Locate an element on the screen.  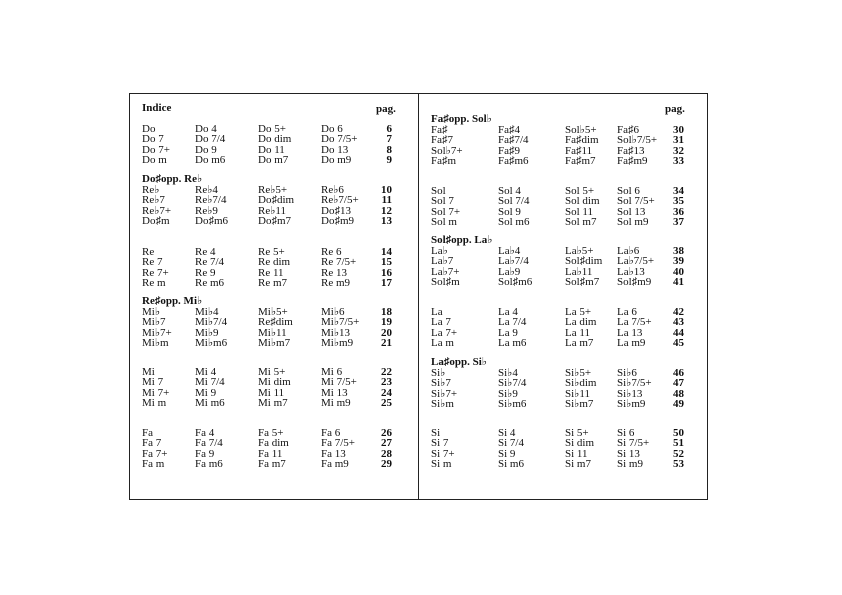
chord-name: Fa♯6 is located at coordinates (628, 130).